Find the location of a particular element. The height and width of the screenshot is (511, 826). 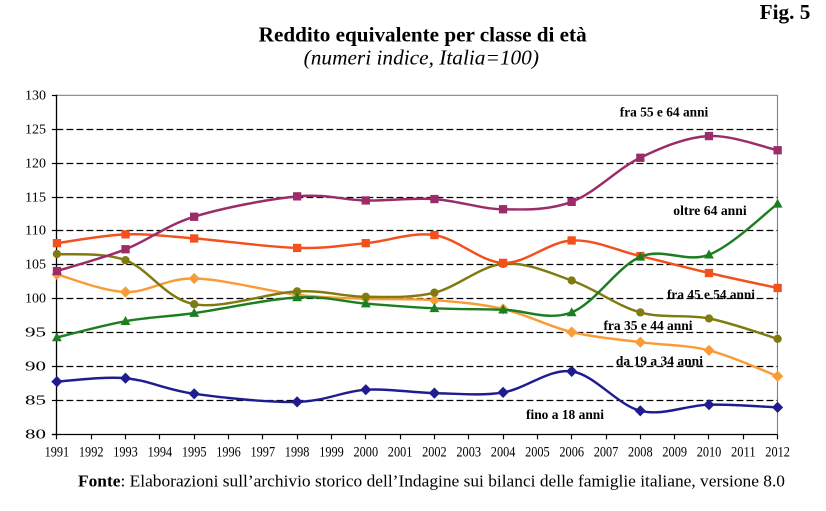

svg-text: 110 is located at coordinates (35, 230).